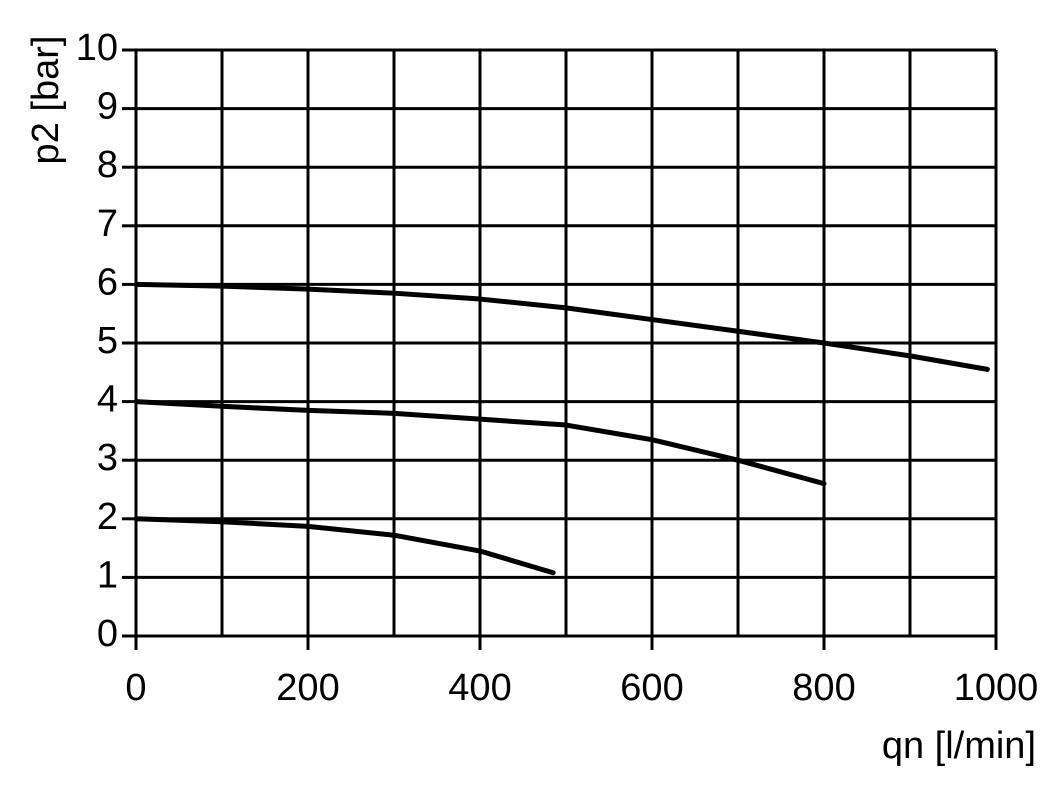 This screenshot has width=1051, height=803. What do you see at coordinates (107, 341) in the screenshot?
I see `y-tick-label: 5` at bounding box center [107, 341].